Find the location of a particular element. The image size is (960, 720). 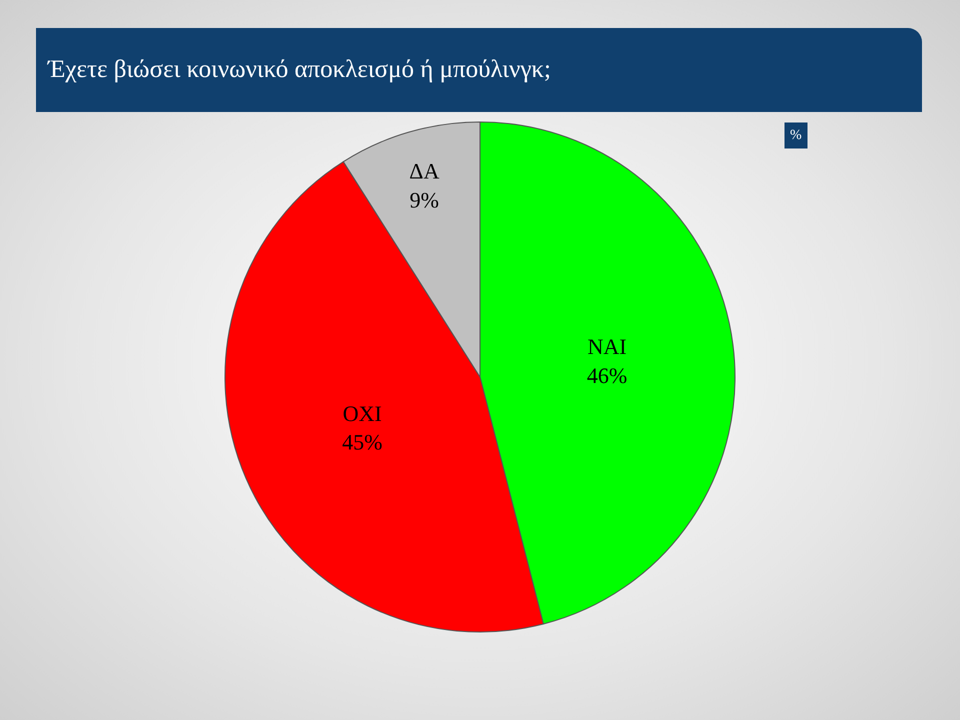

data-label: 45% is located at coordinates (362, 442).